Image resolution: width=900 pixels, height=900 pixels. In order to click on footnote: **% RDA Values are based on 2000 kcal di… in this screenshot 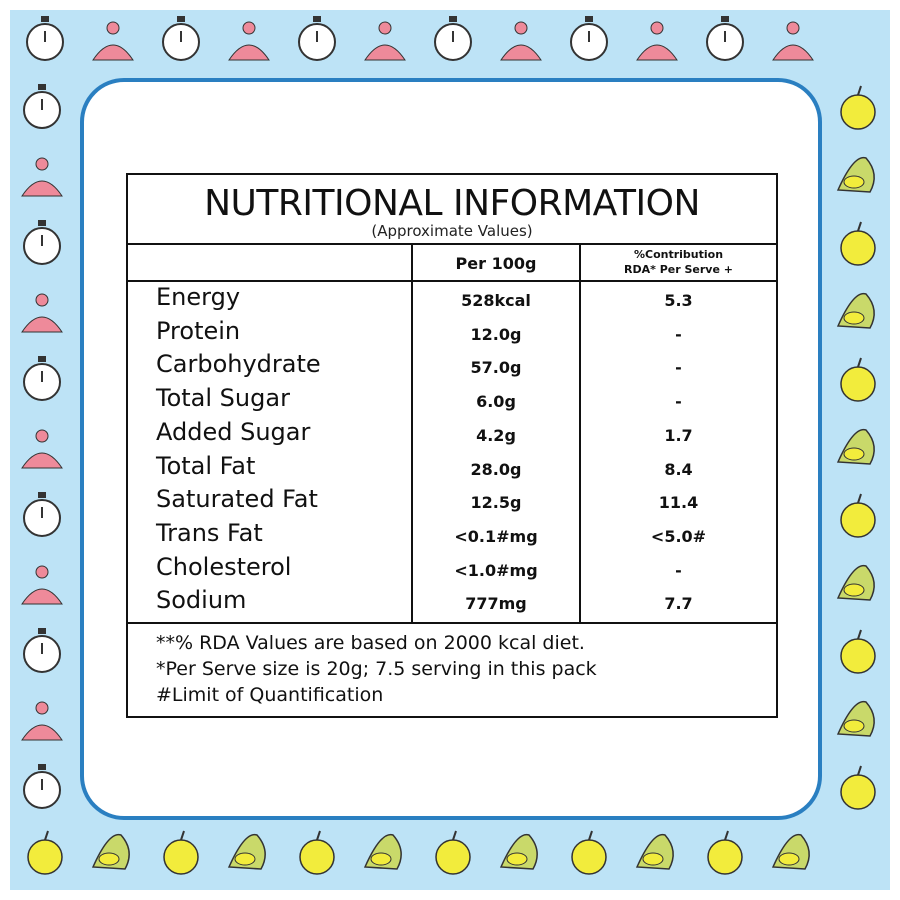, I will do `click(370, 643)`.